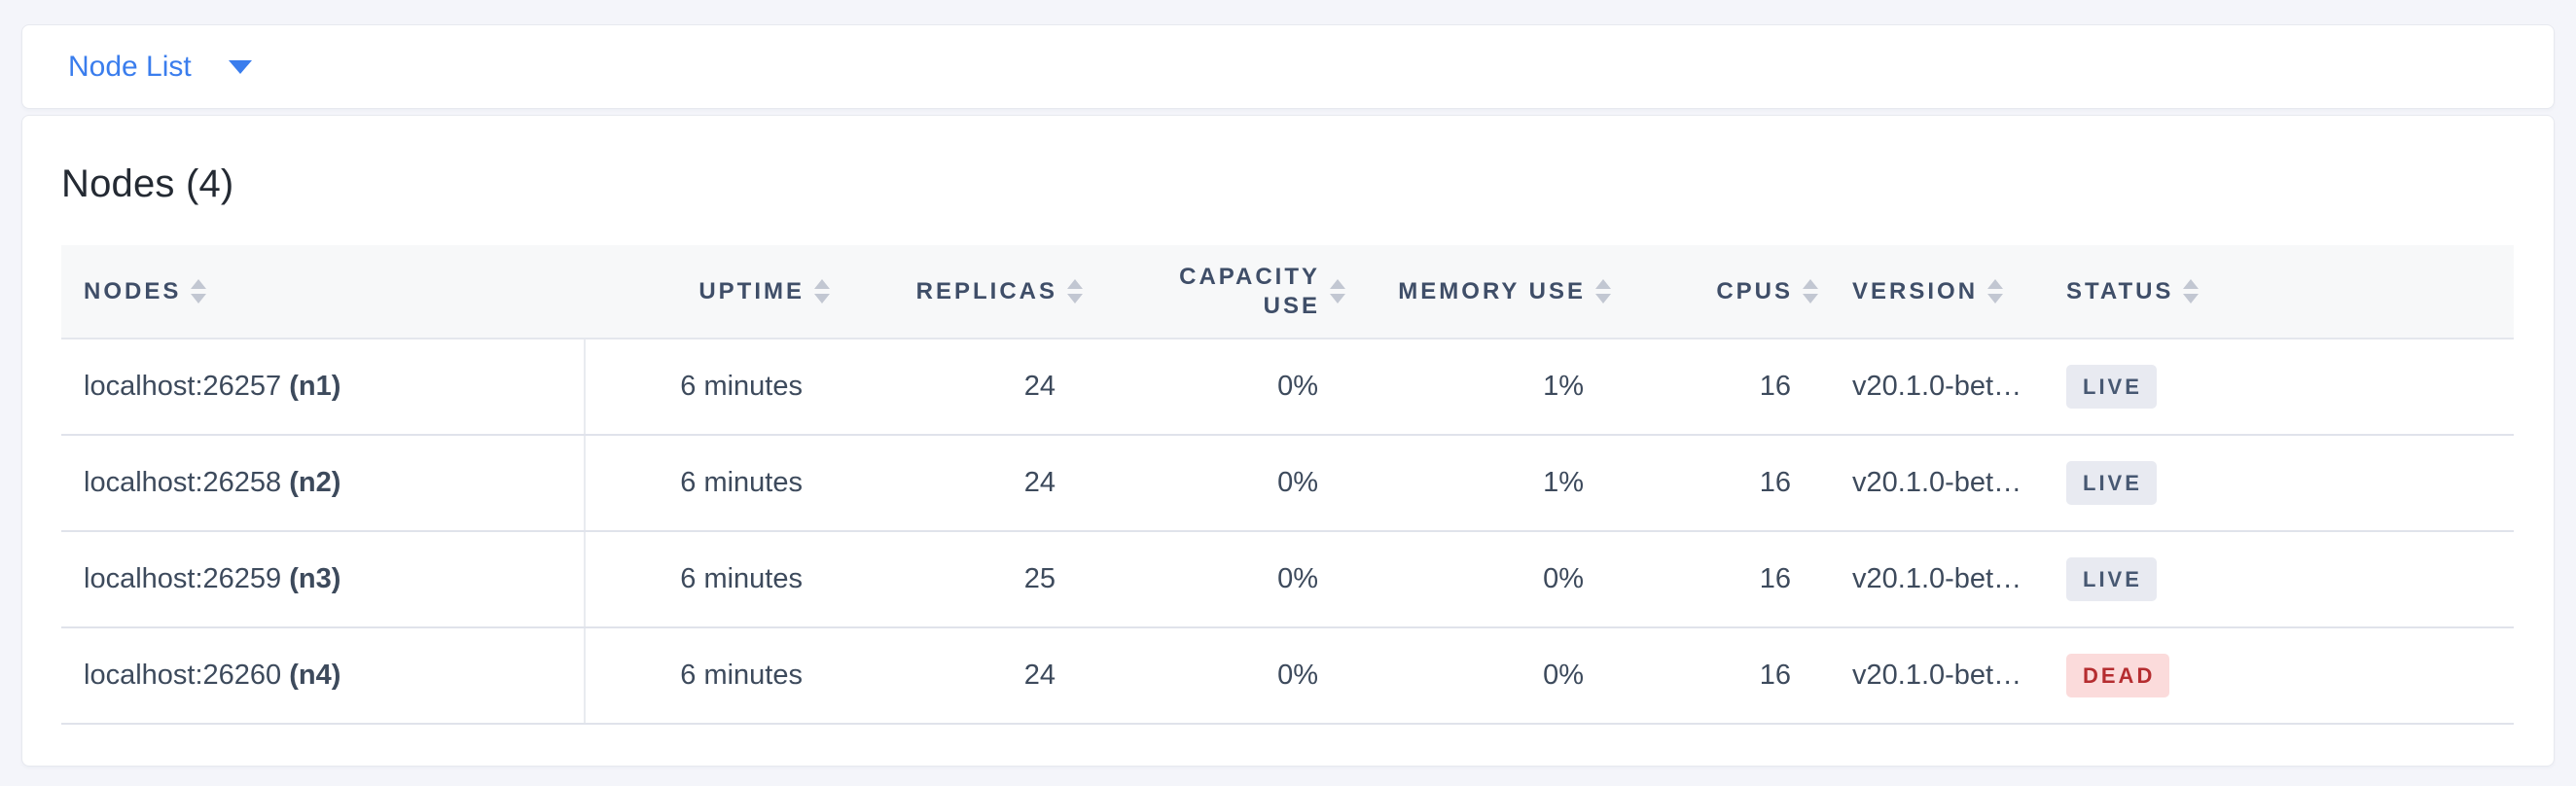  Describe the element at coordinates (130, 67) in the screenshot. I see `node-list-dropdown-label: Node List` at that location.